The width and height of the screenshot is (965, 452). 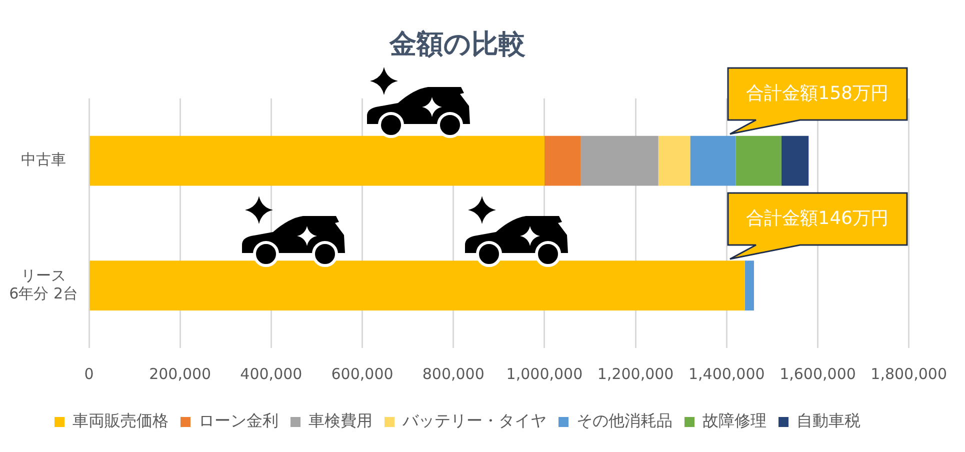 What do you see at coordinates (238, 420) in the screenshot?
I see `legend-label: ローン金利` at bounding box center [238, 420].